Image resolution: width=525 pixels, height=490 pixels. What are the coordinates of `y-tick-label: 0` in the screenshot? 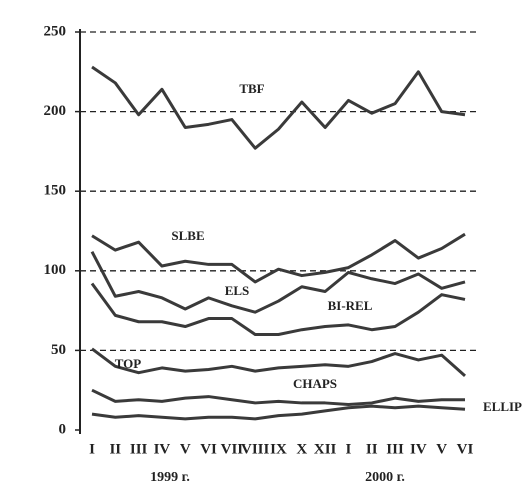 It's located at (63, 429).